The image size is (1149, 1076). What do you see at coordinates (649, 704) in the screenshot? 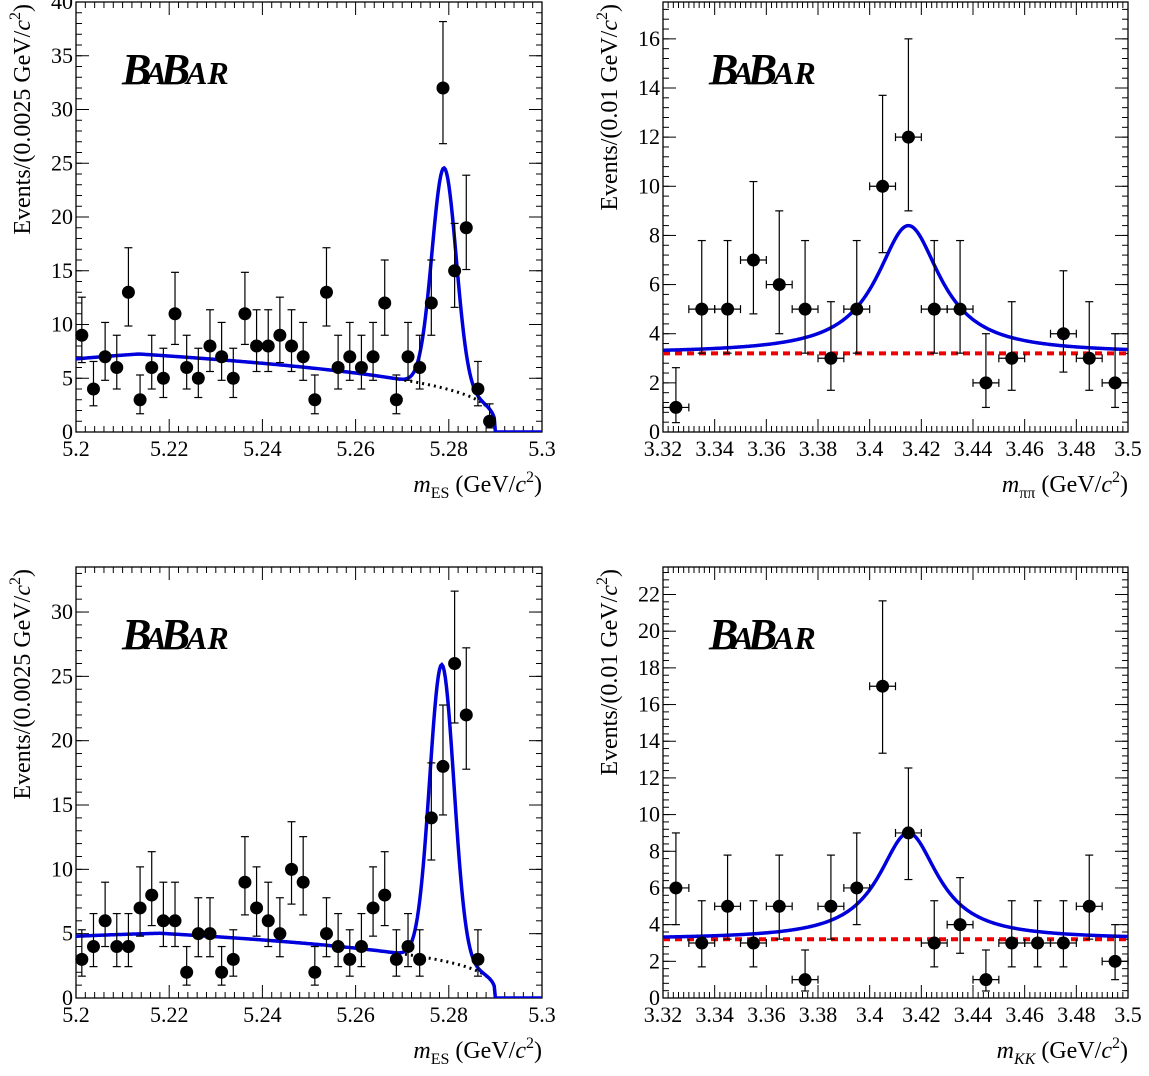
I see `y-tick-label: 16` at bounding box center [649, 704].